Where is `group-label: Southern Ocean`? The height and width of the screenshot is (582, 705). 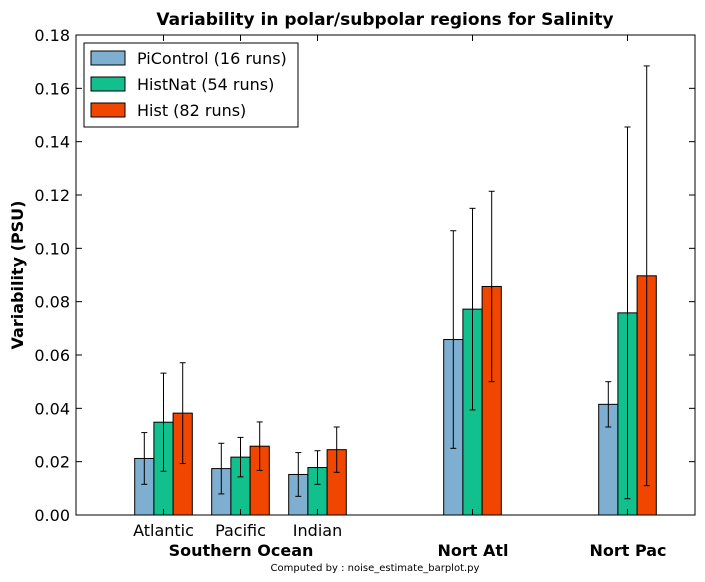 group-label: Southern Ocean is located at coordinates (241, 550).